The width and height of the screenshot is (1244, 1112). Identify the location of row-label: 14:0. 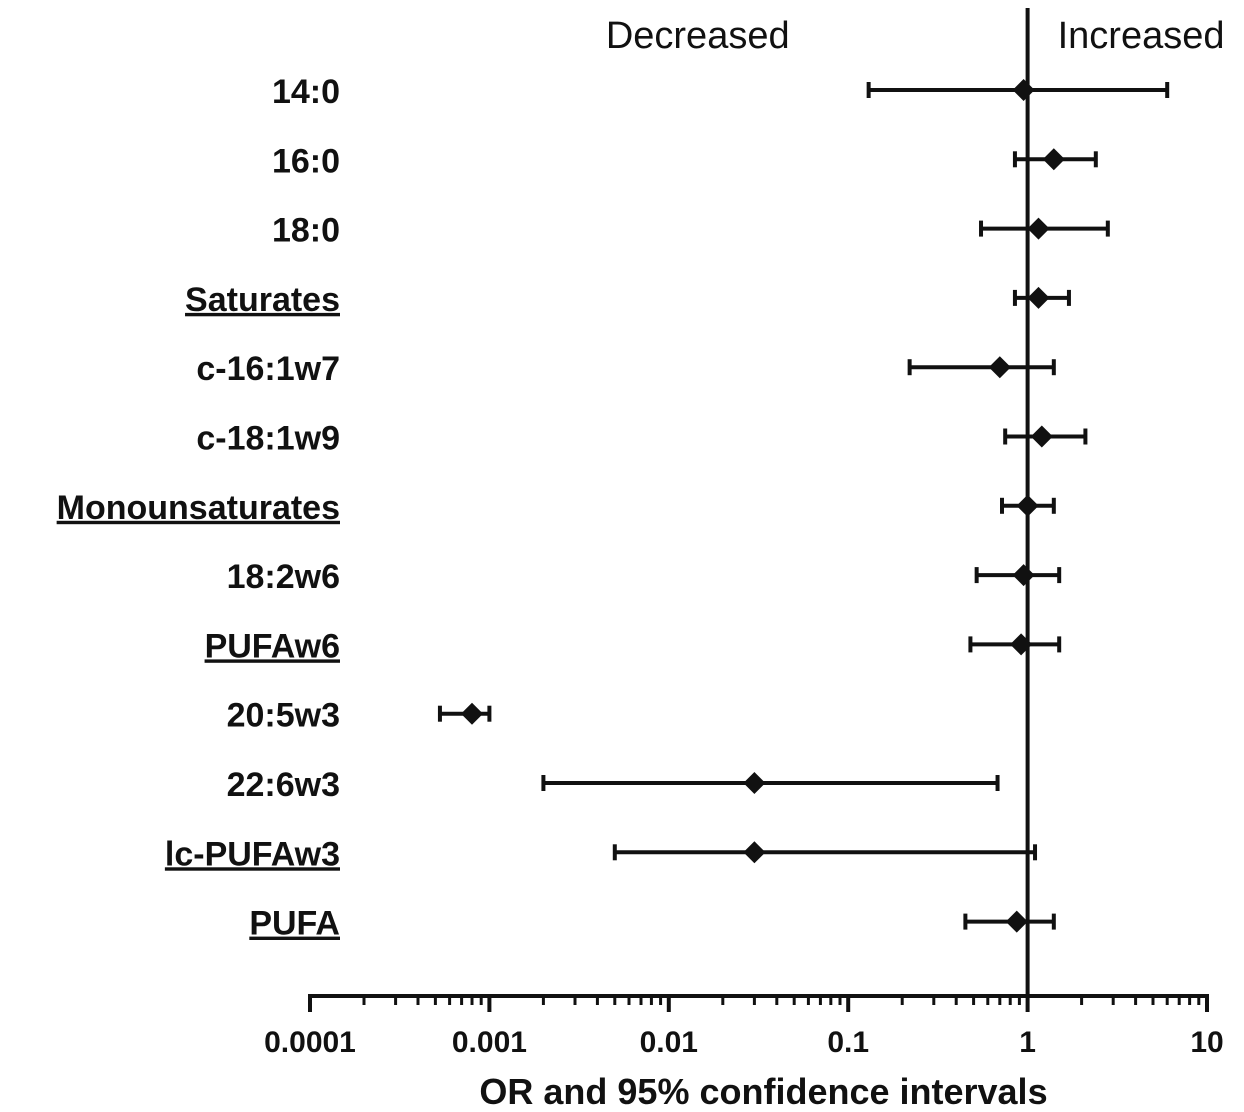
(306, 92).